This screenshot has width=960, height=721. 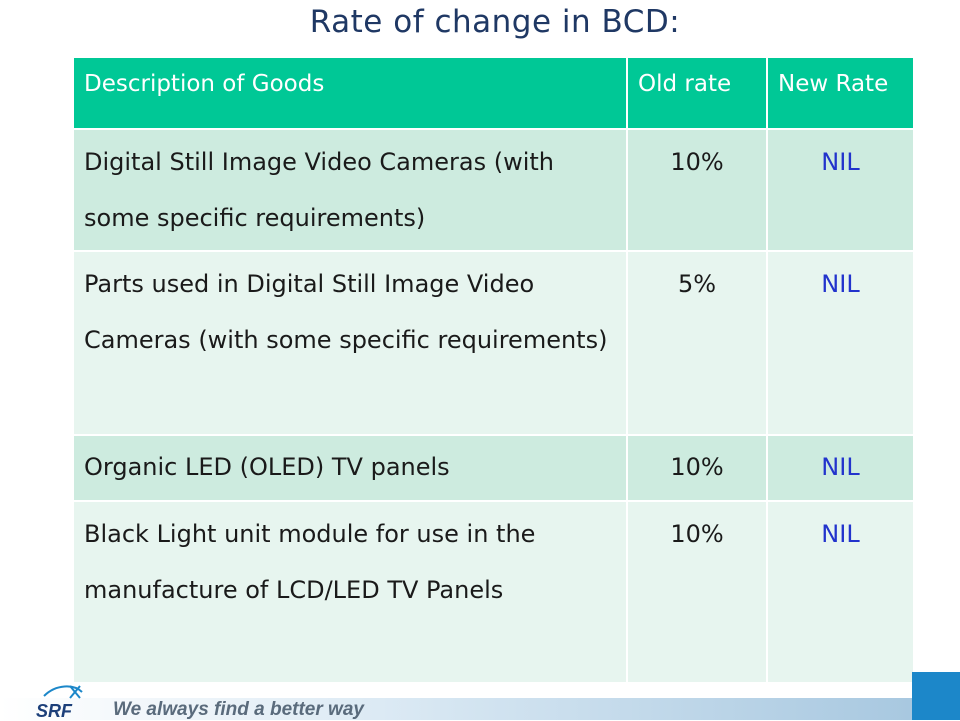 What do you see at coordinates (54, 710) in the screenshot?
I see `logo-text: SRF` at bounding box center [54, 710].